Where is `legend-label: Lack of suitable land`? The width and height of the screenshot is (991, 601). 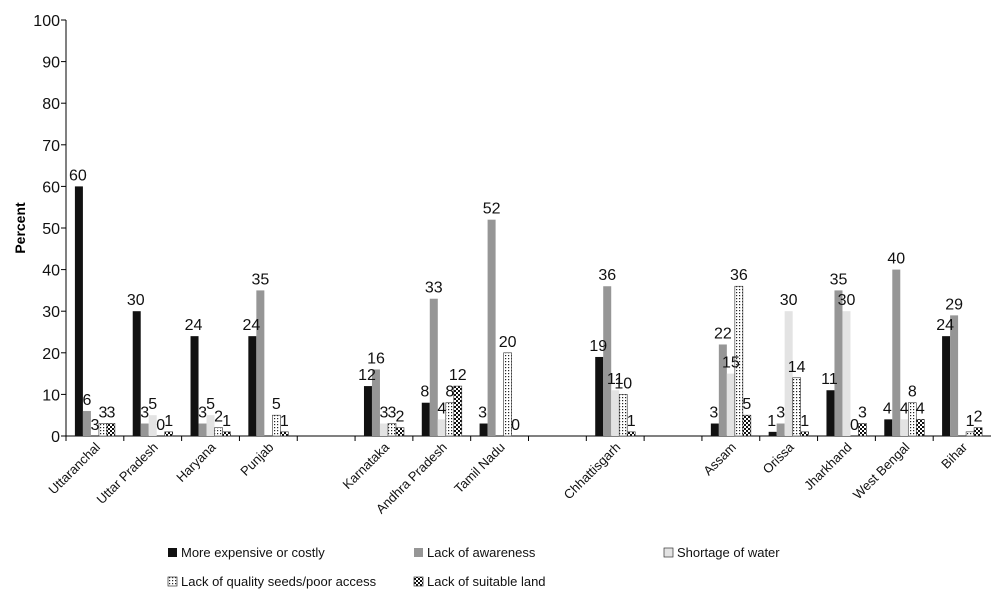
legend-label: Lack of suitable land is located at coordinates (486, 581).